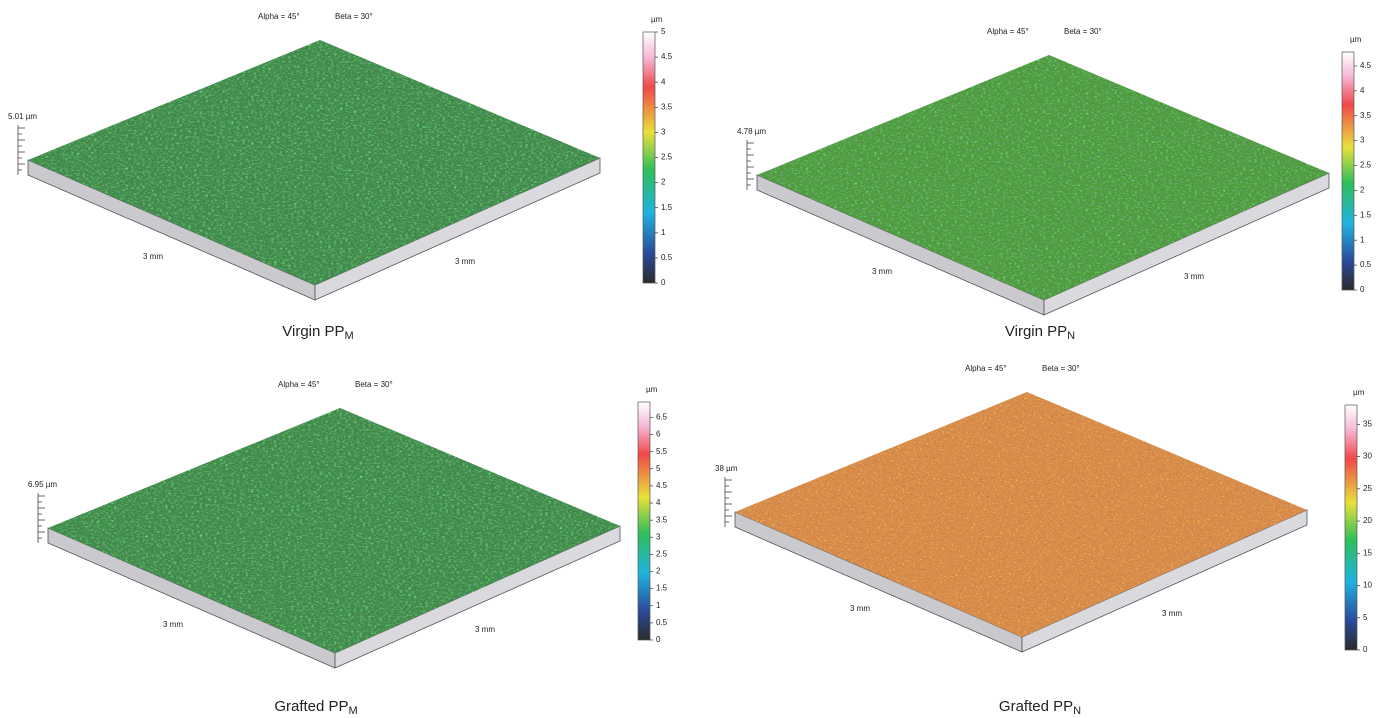  Describe the element at coordinates (662, 451) in the screenshot. I see `colorbar-tick-label: 5.5` at that location.